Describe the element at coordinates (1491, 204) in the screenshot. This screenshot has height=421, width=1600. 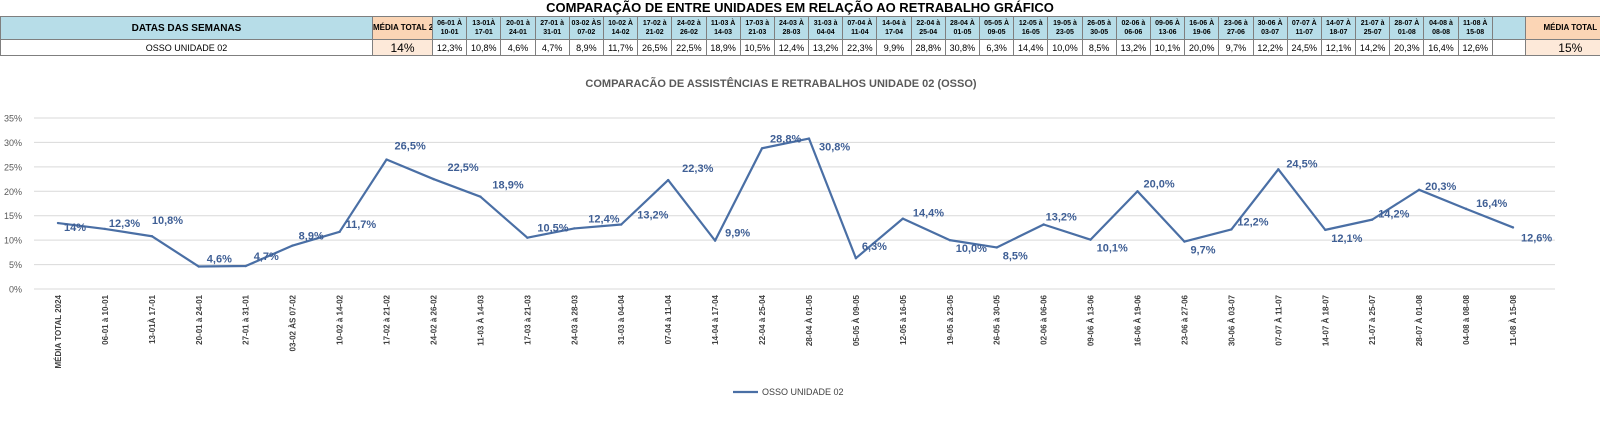
I see `data-label: 16,4%` at that location.